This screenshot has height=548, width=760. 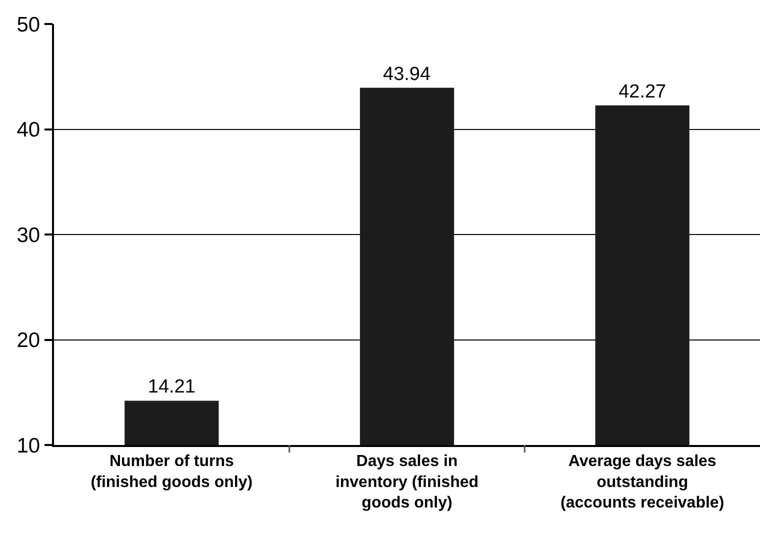 I want to click on x-tick-label: Number of turns (finished goods only), so click(x=171, y=471).